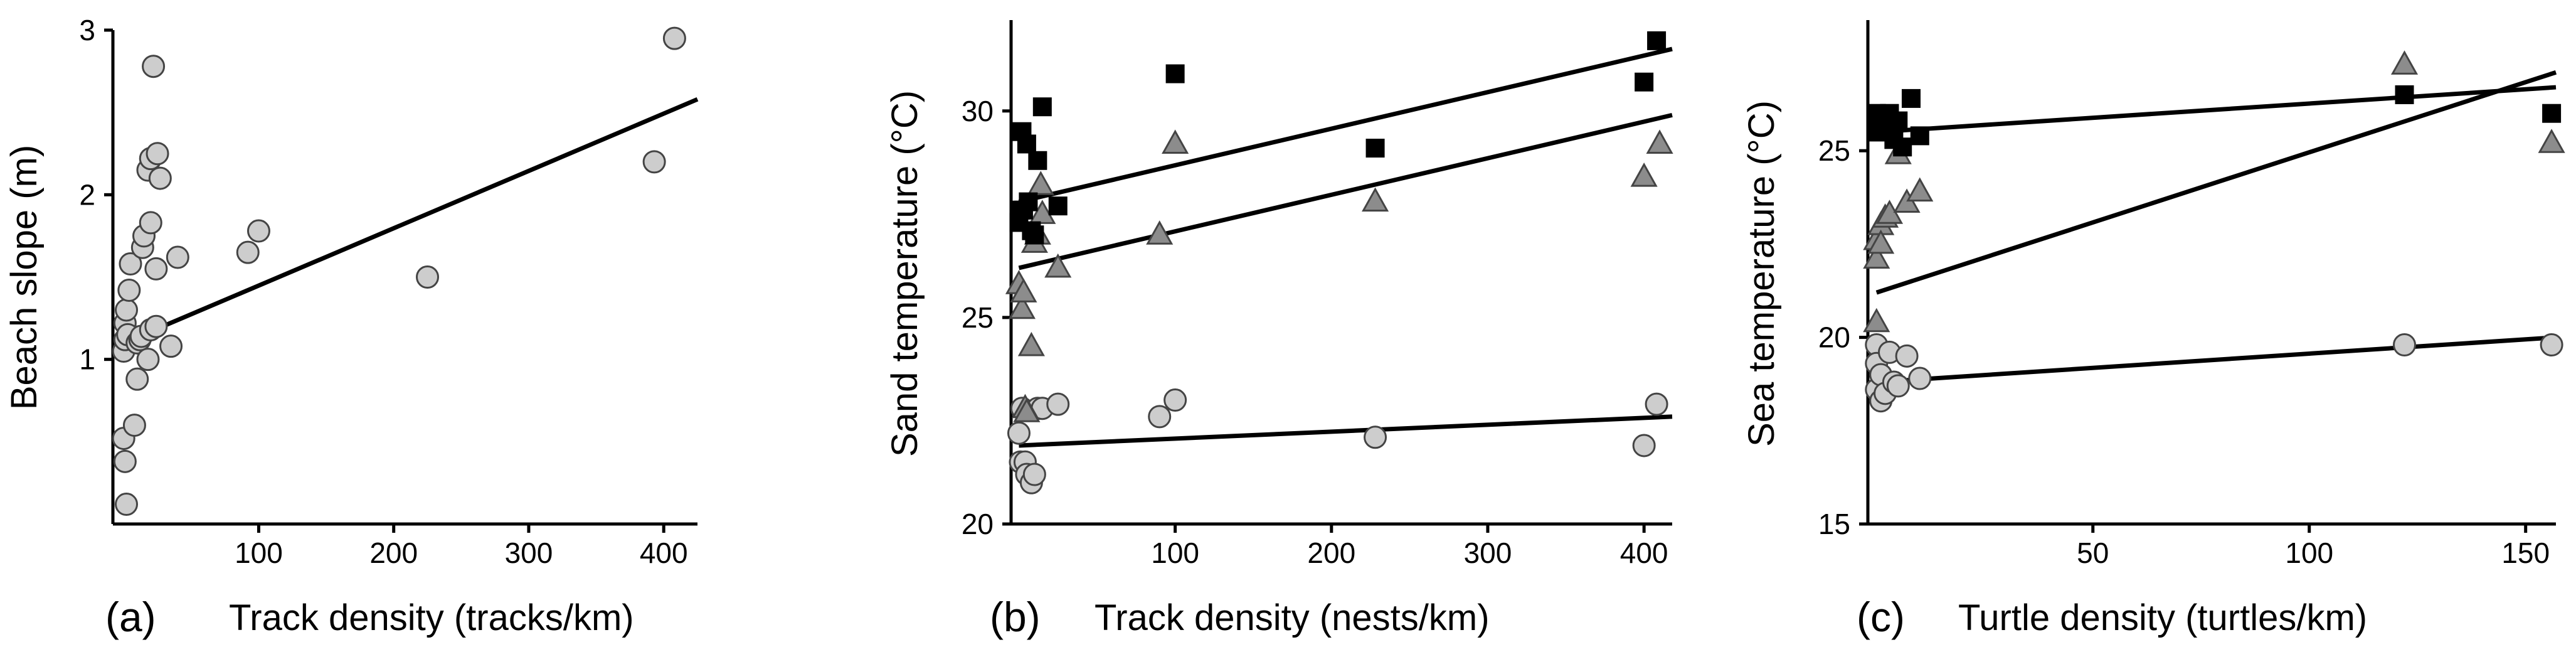 Image resolution: width=2576 pixels, height=647 pixels. Describe the element at coordinates (1834, 150) in the screenshot. I see `y-tick-label-c-2: 25` at that location.